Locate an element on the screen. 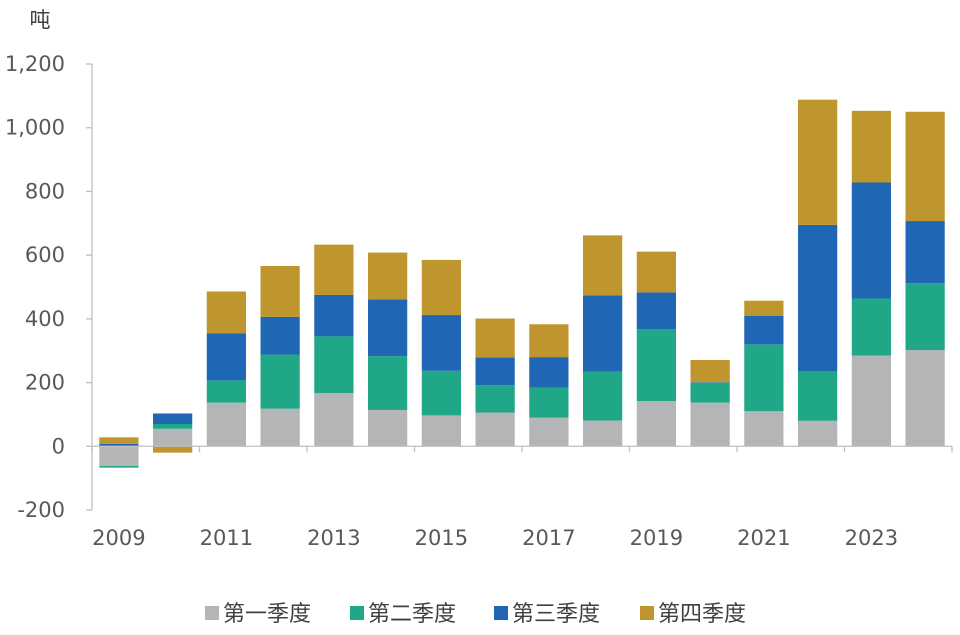 This screenshot has width=960, height=635. y-tick-label: 800 is located at coordinates (45, 191).